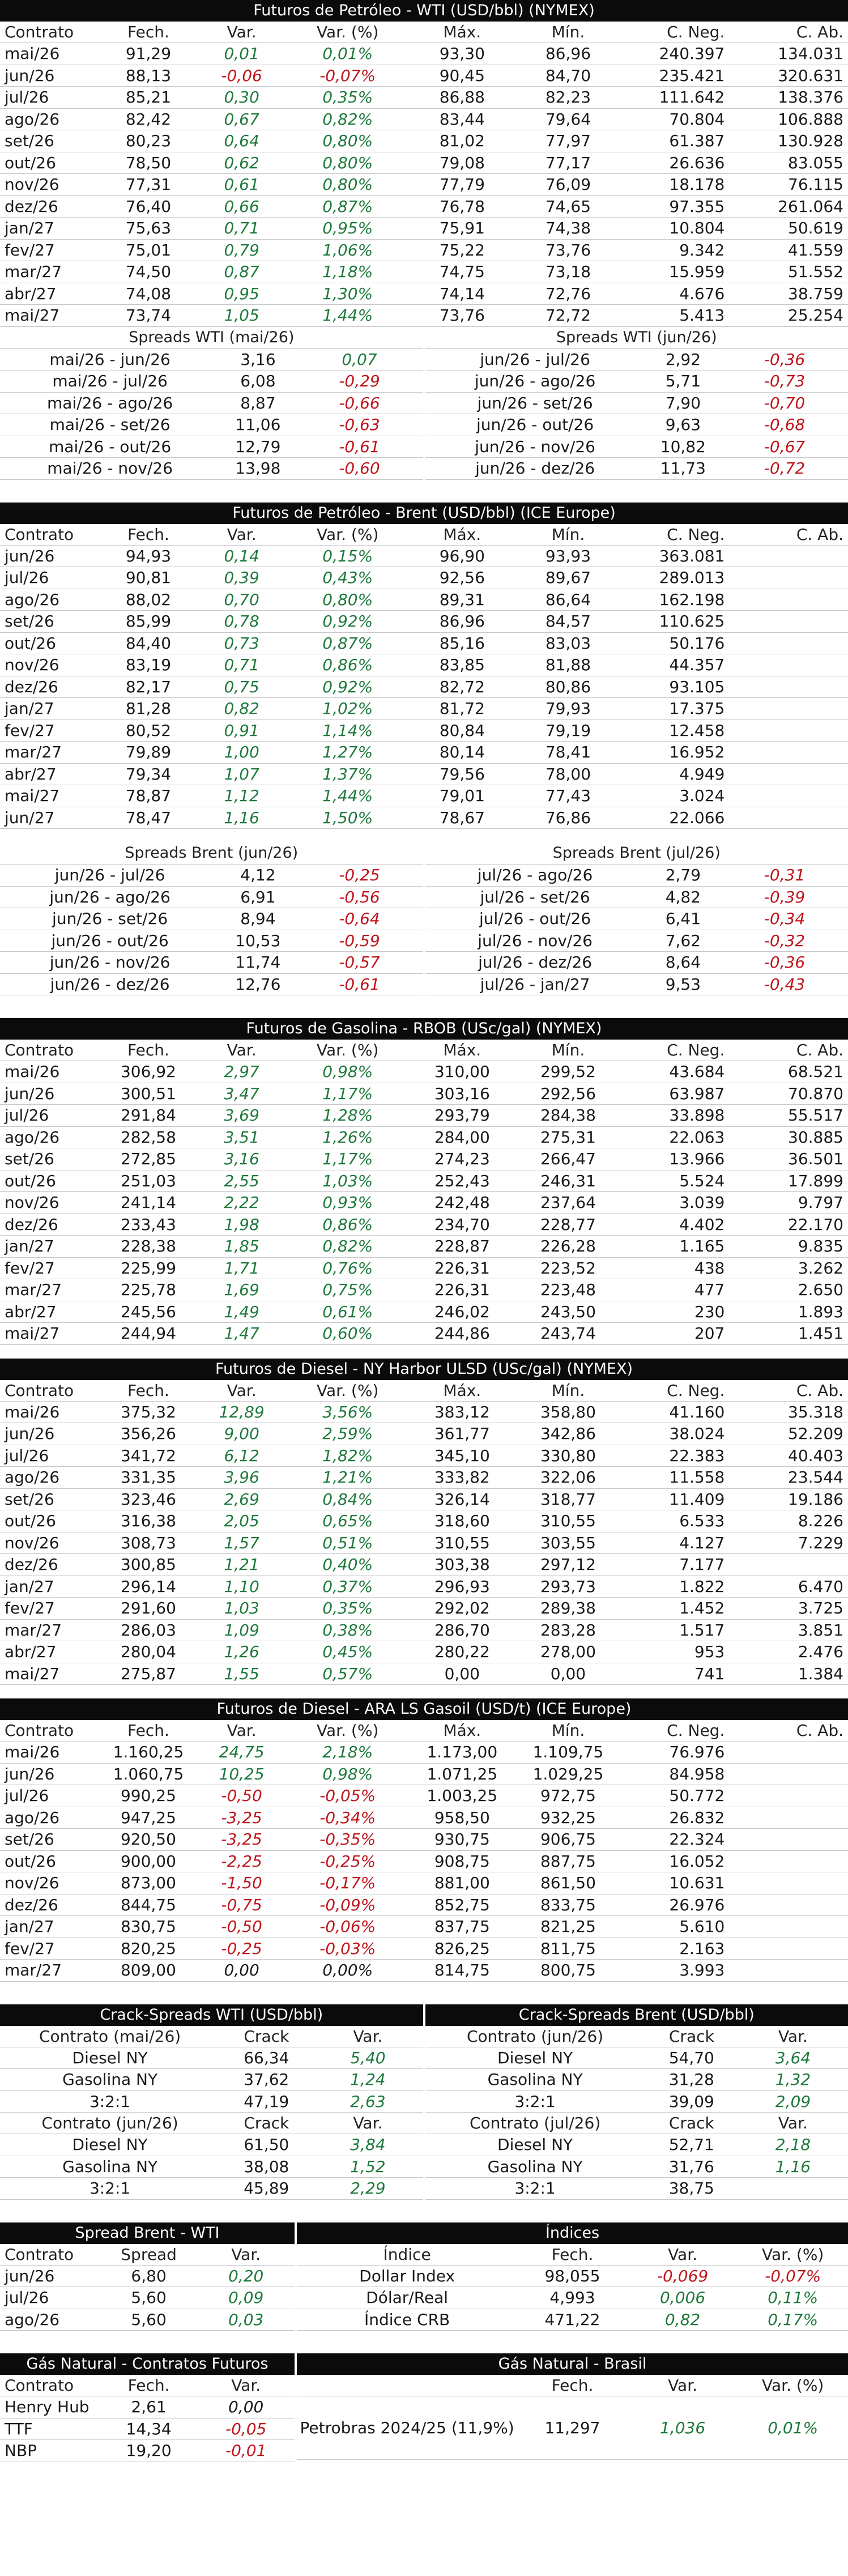 The height and width of the screenshot is (2576, 848). I want to click on table-cell: 38.759, so click(815, 293).